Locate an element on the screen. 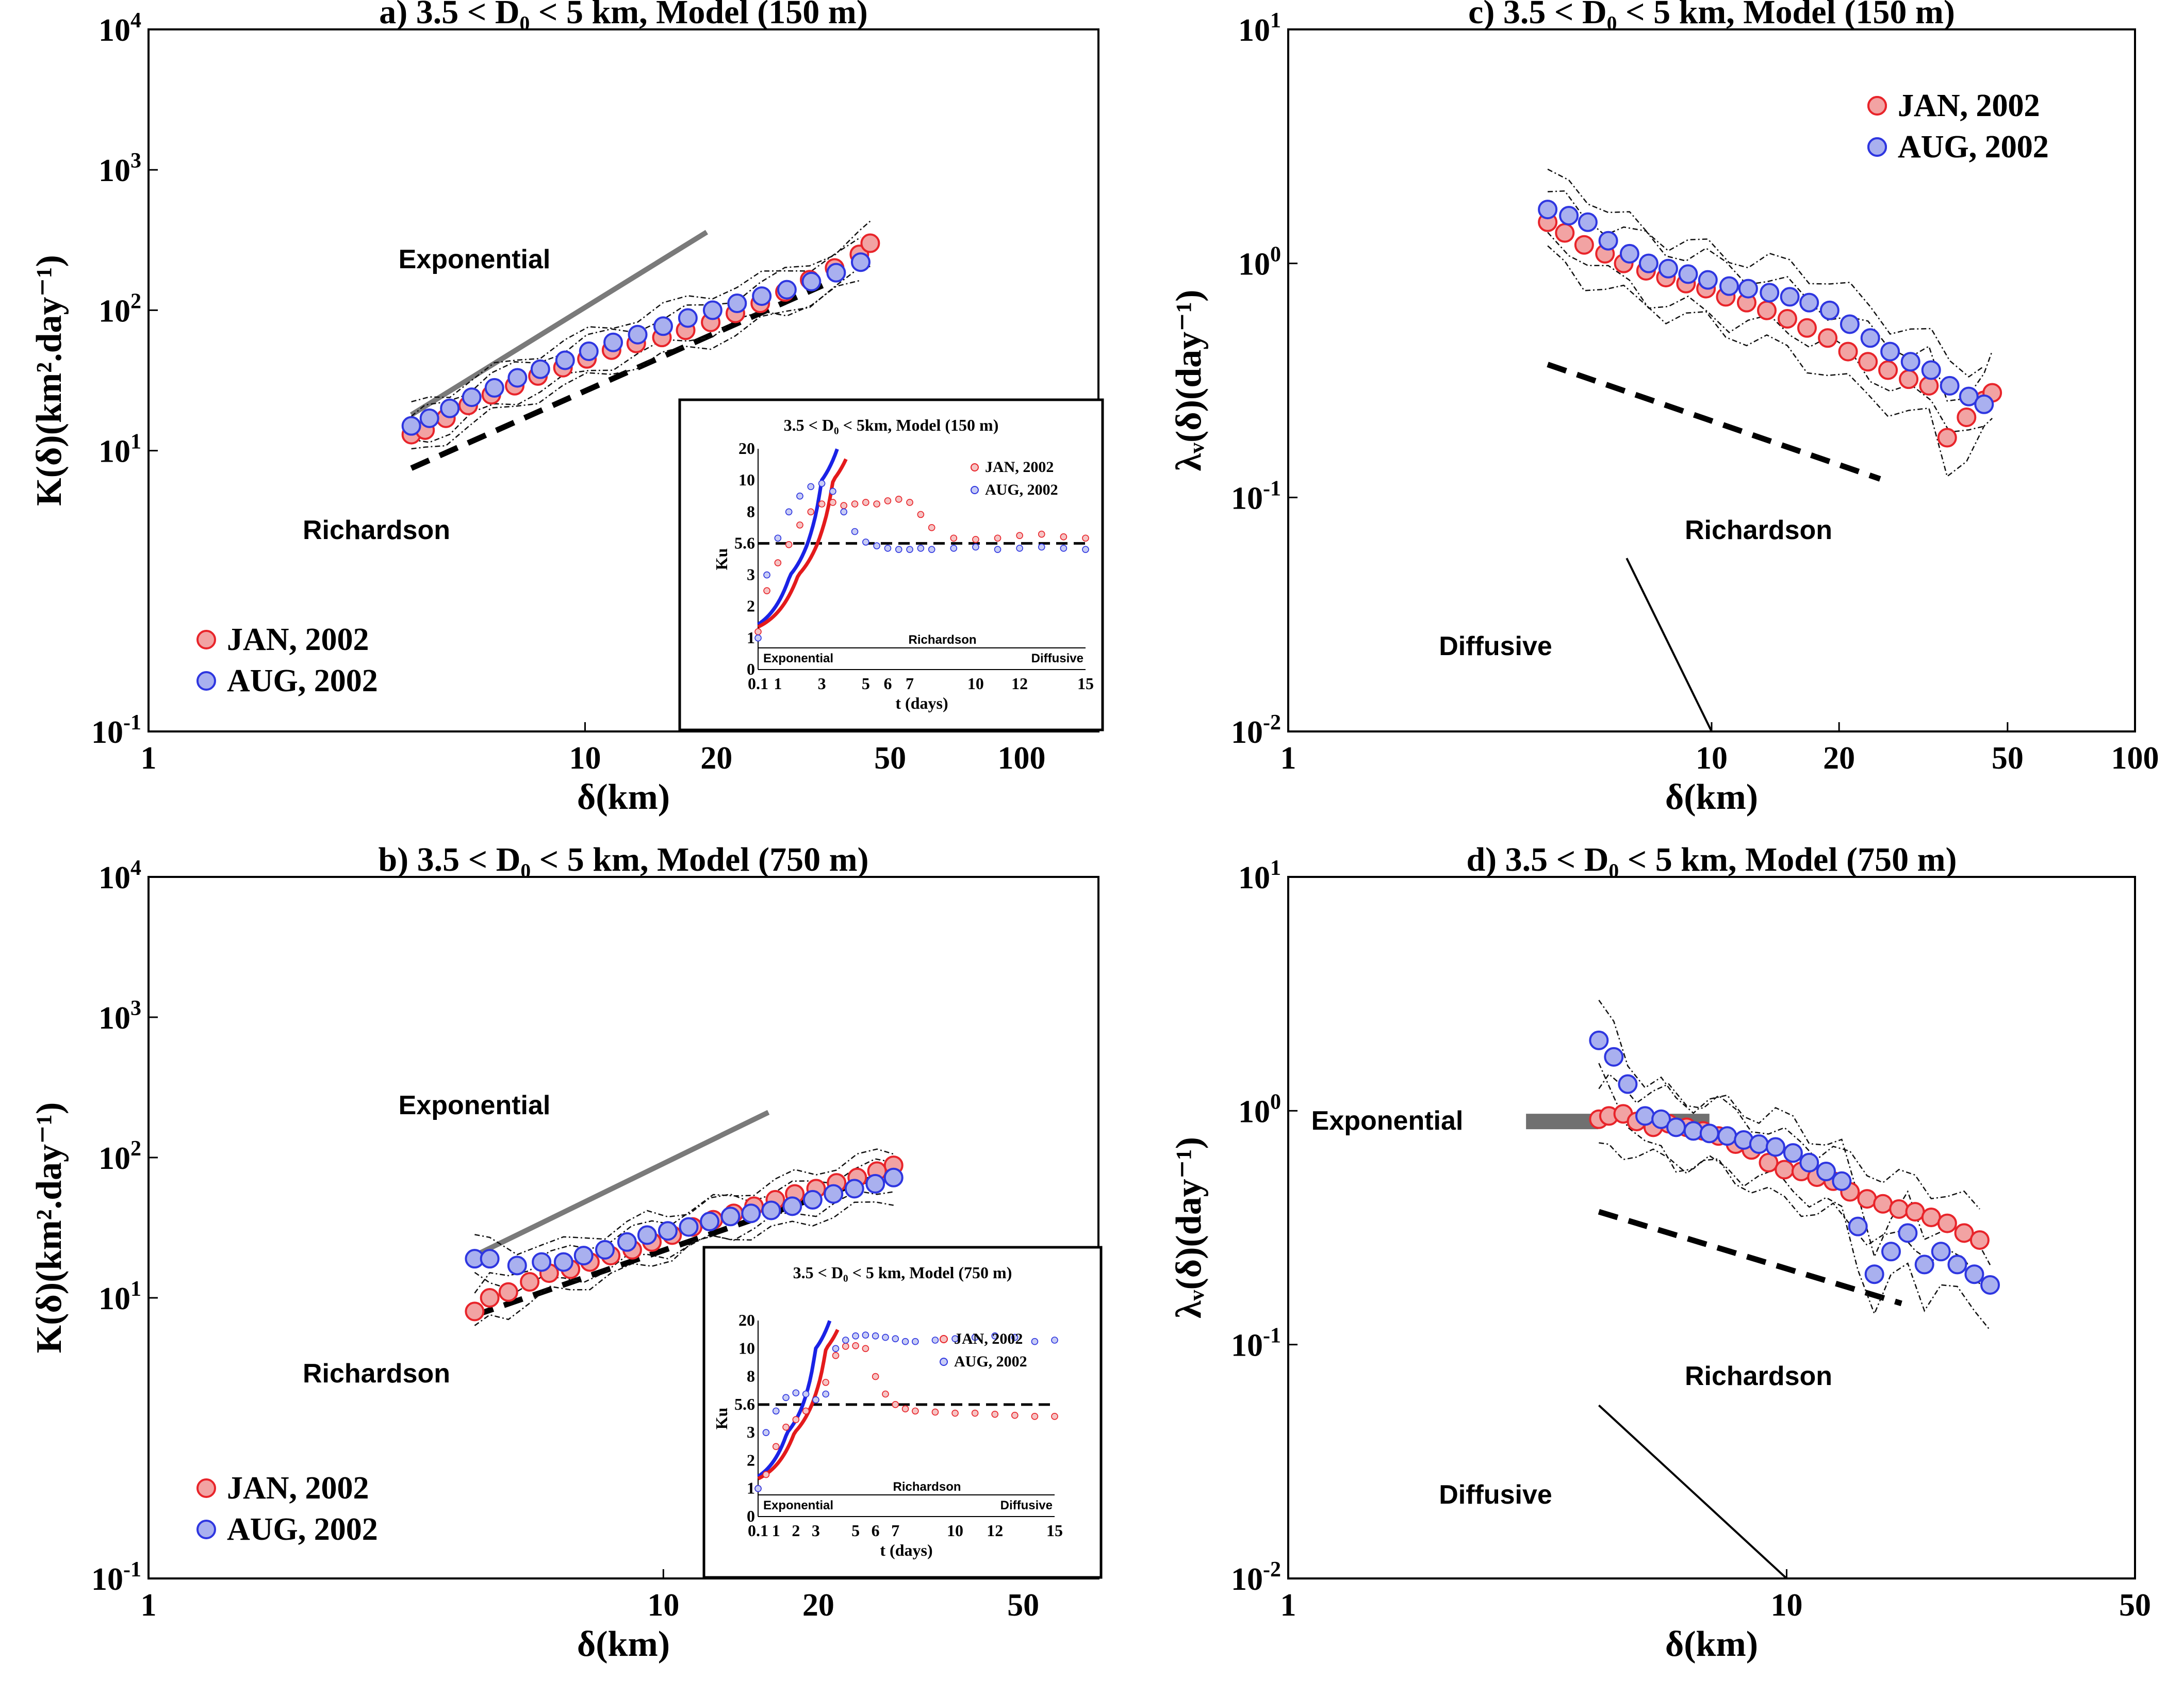  inset-x-tick-label: 2 is located at coordinates (796, 1530).